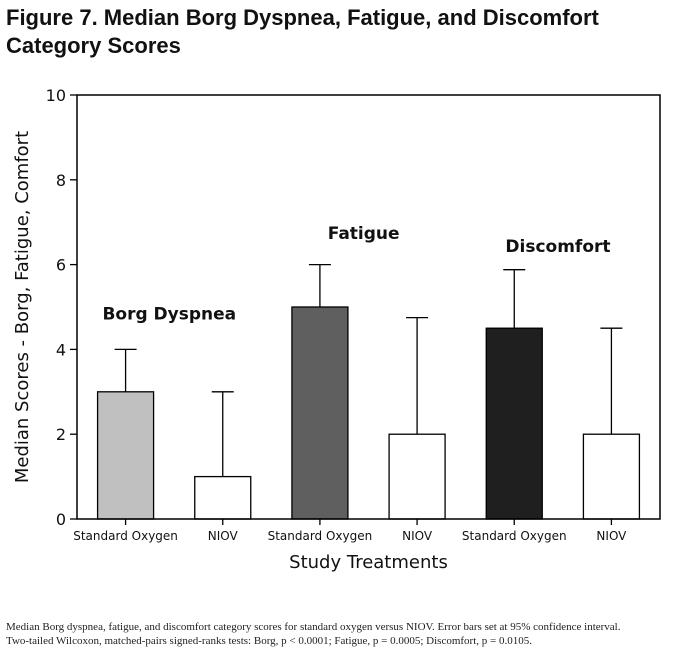  What do you see at coordinates (61, 349) in the screenshot?
I see `y-tick-label: 4` at bounding box center [61, 349].